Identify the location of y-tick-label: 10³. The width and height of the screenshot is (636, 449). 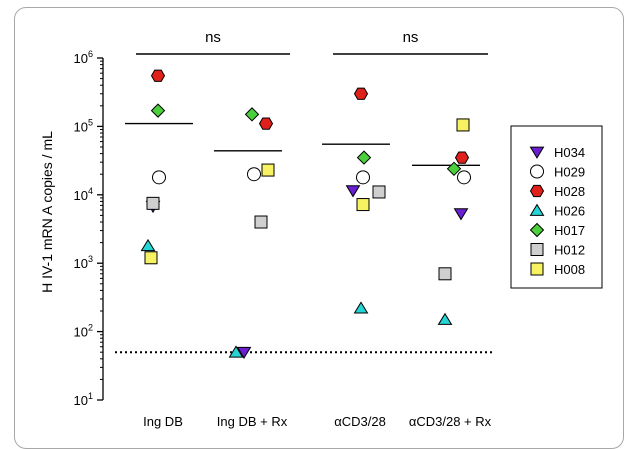
(83, 262).